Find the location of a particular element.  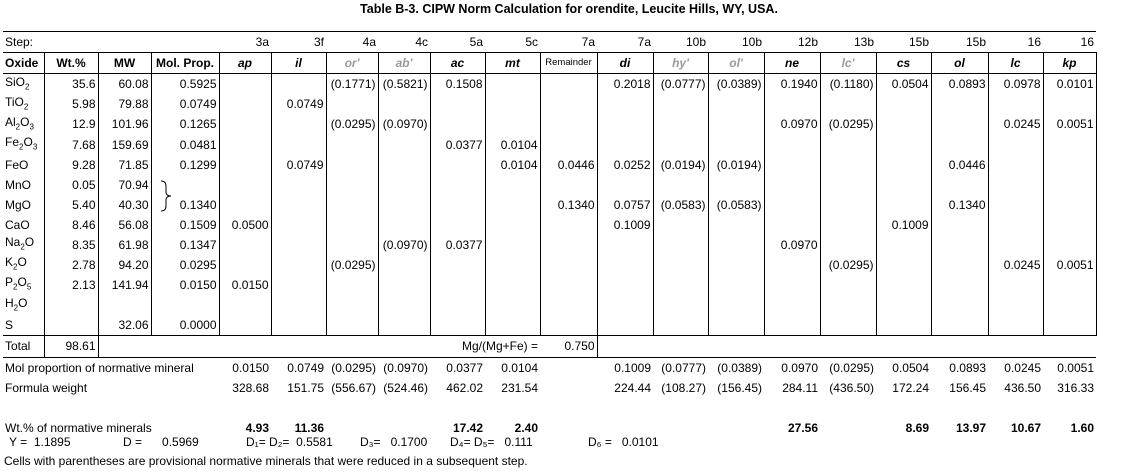

mol-proportion-cell: 0.0970 is located at coordinates (799, 367).